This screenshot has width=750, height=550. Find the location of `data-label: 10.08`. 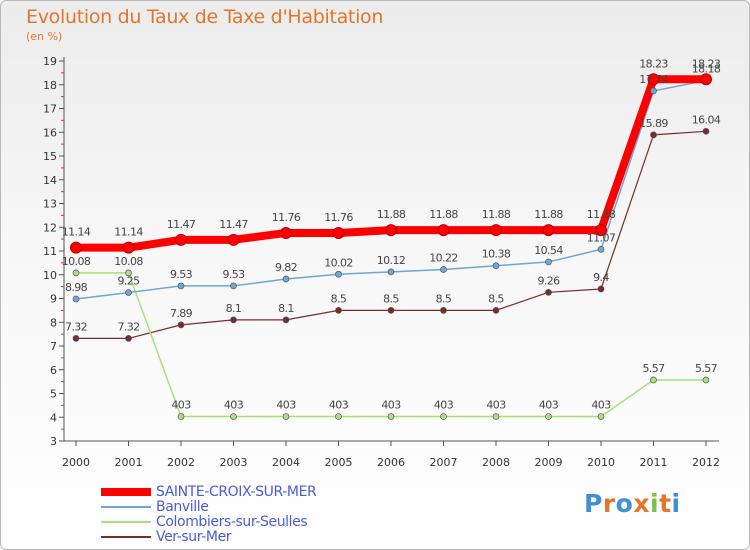

data-label: 10.08 is located at coordinates (76, 261).